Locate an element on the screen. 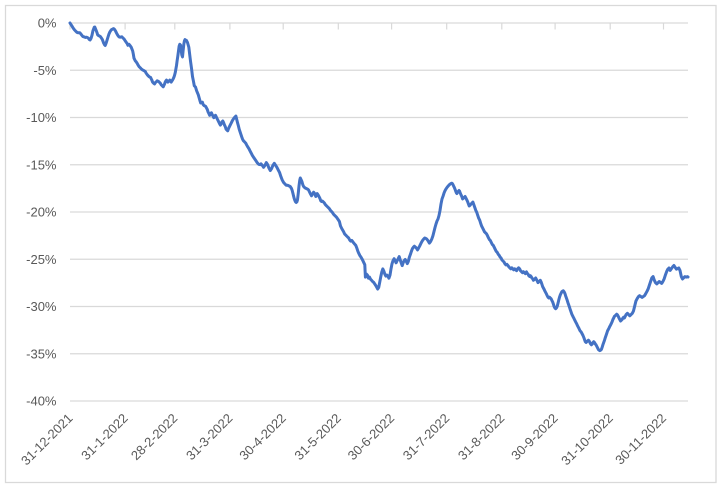 The image size is (721, 489). svg-text: 0% is located at coordinates (47, 23).